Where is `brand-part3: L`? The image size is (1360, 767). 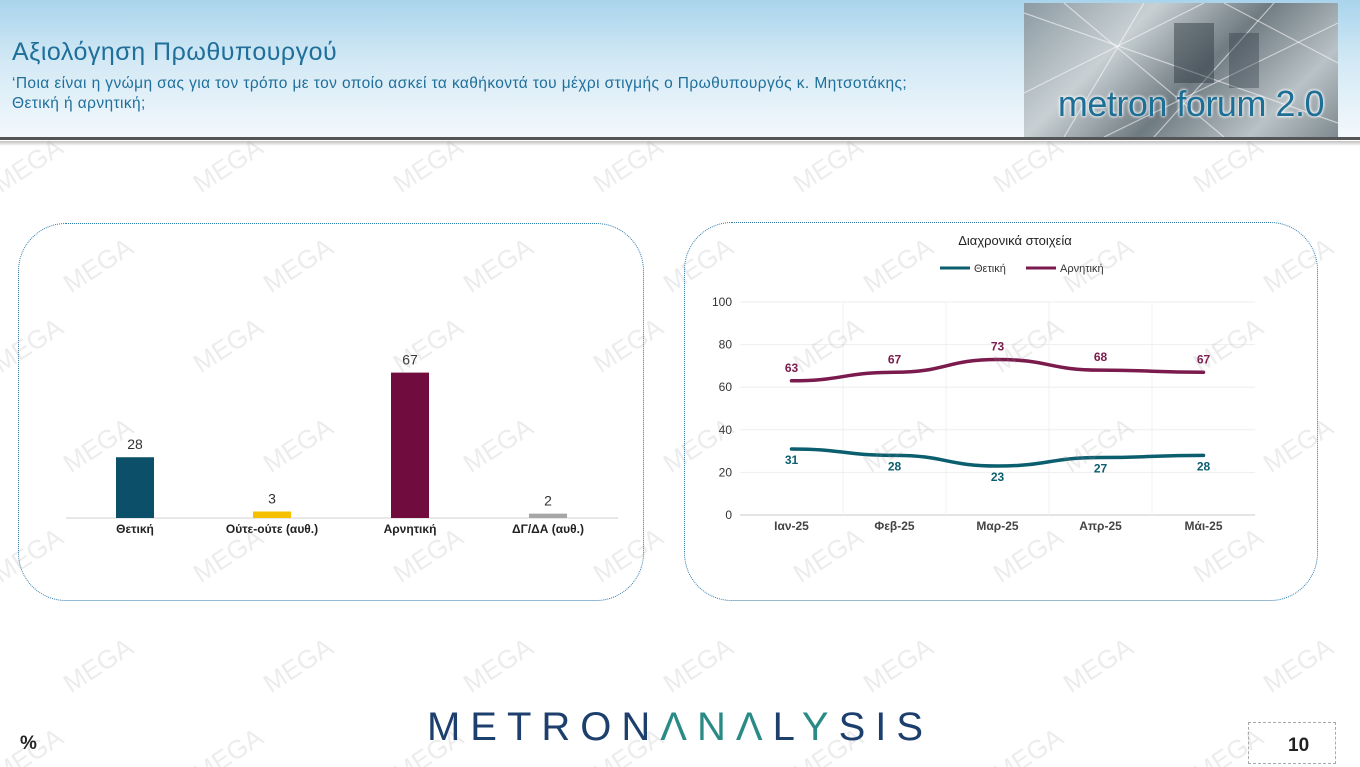
brand-part3: L is located at coordinates (787, 727).